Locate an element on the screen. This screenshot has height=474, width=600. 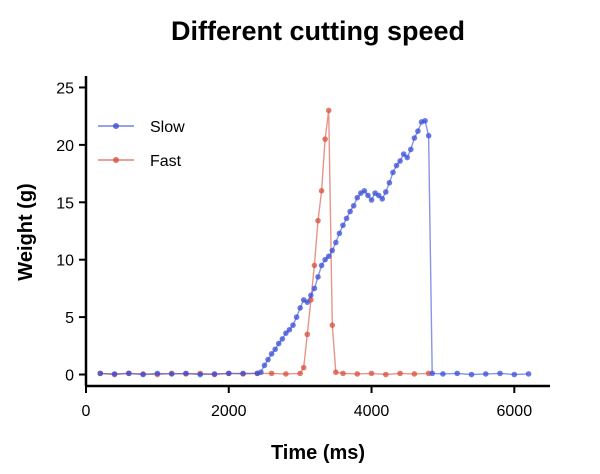
legend-marker-fast is located at coordinates (116, 160).